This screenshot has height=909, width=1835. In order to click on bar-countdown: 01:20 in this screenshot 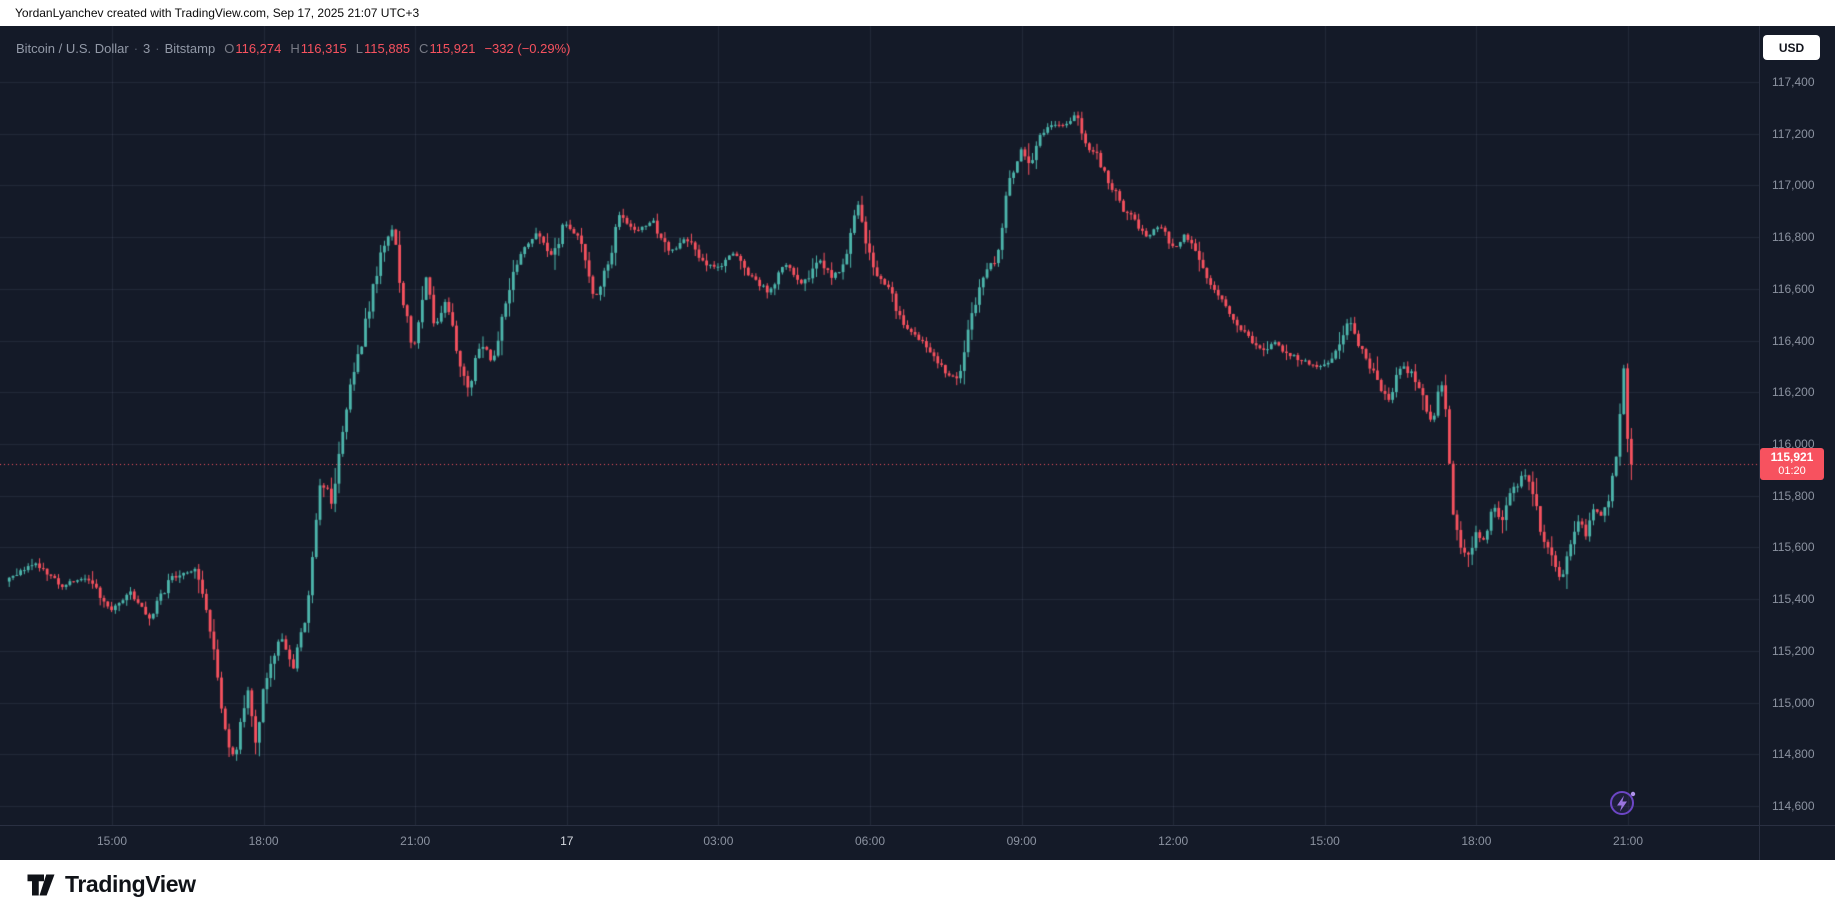, I will do `click(1792, 471)`.